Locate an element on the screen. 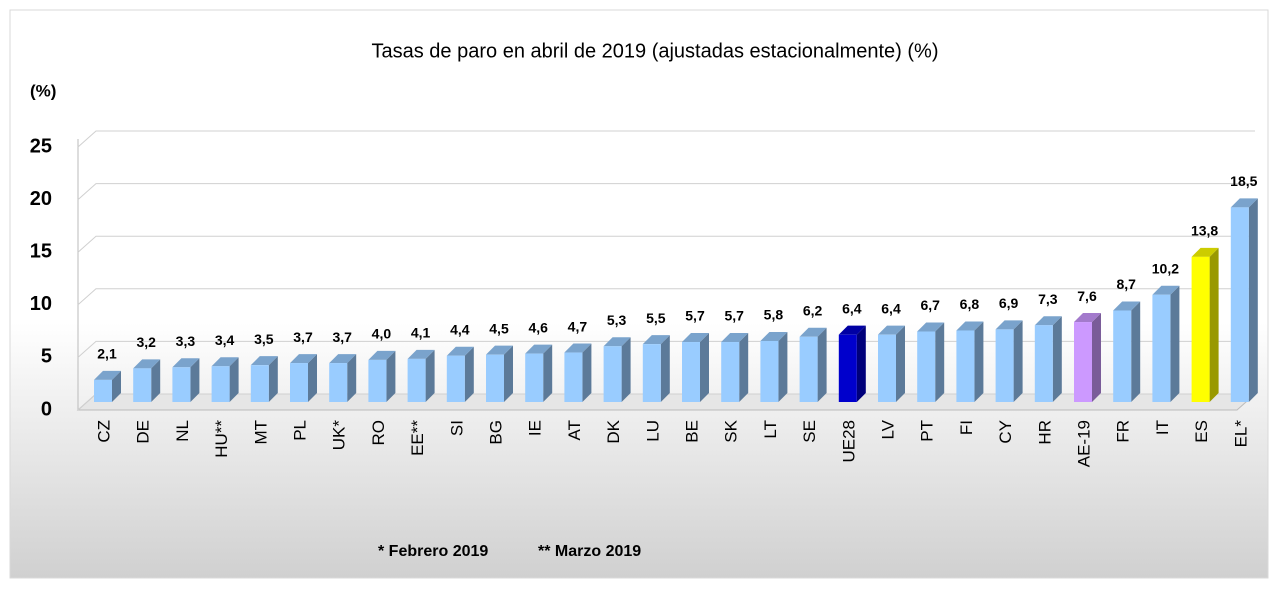 The image size is (1279, 590). value-label: 7,3 is located at coordinates (1048, 299).